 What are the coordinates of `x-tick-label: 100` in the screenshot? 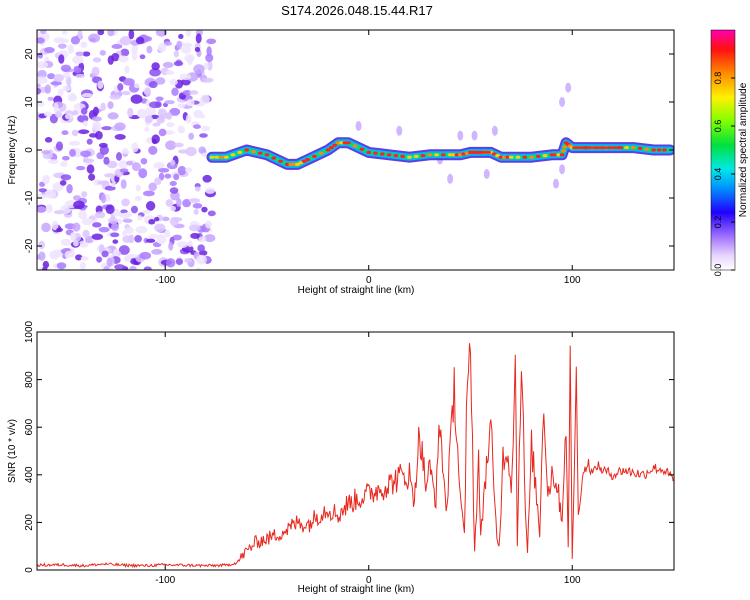 It's located at (572, 580).